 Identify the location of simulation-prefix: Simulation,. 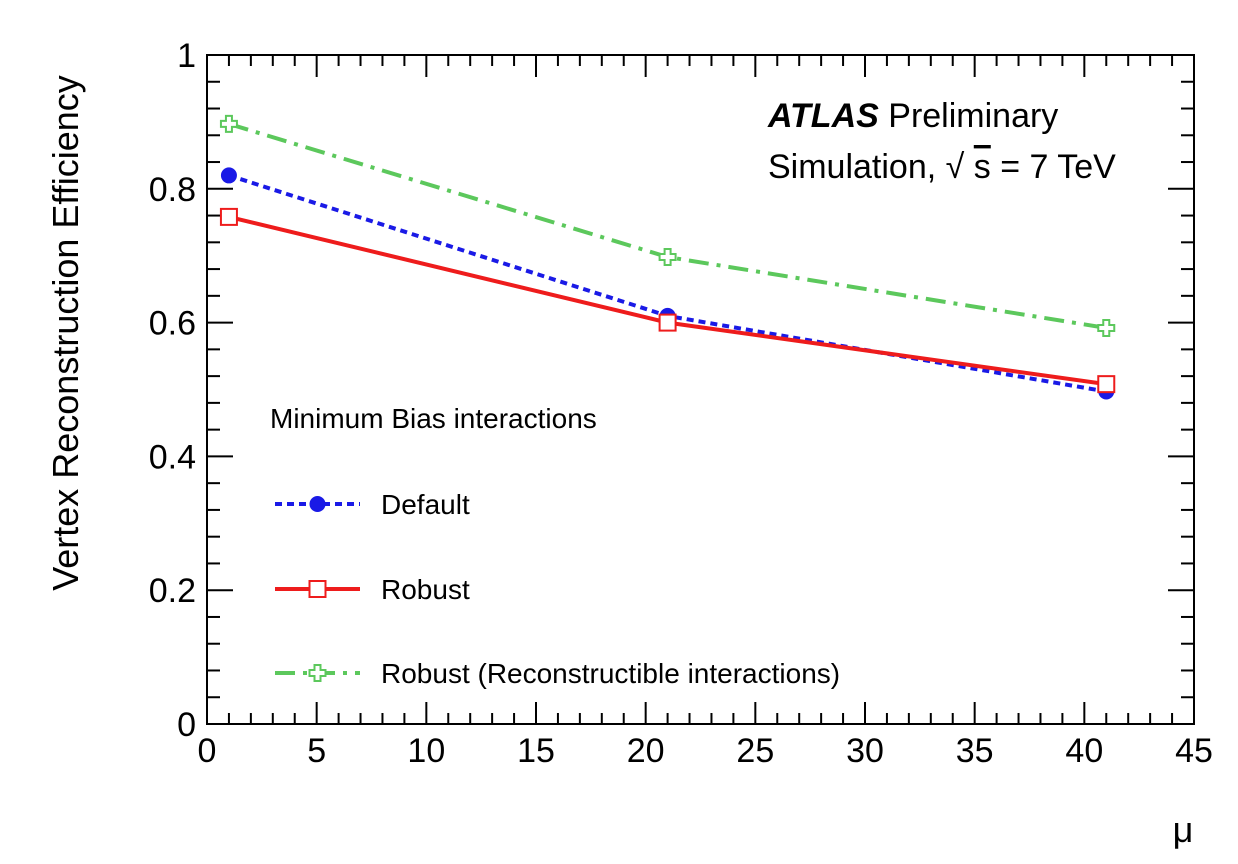
(852, 167).